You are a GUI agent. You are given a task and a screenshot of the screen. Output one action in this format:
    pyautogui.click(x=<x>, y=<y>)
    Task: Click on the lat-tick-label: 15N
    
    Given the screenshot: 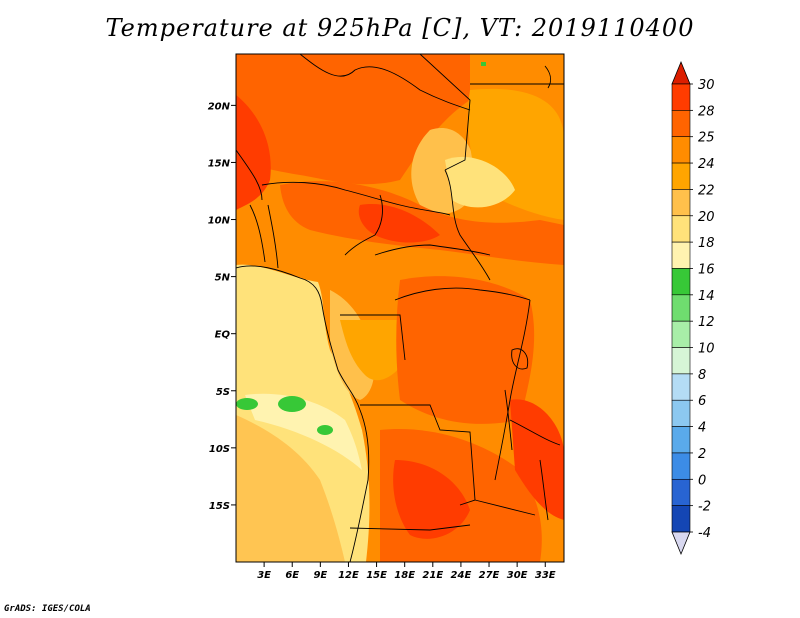 What is the action you would take?
    pyautogui.click(x=219, y=163)
    